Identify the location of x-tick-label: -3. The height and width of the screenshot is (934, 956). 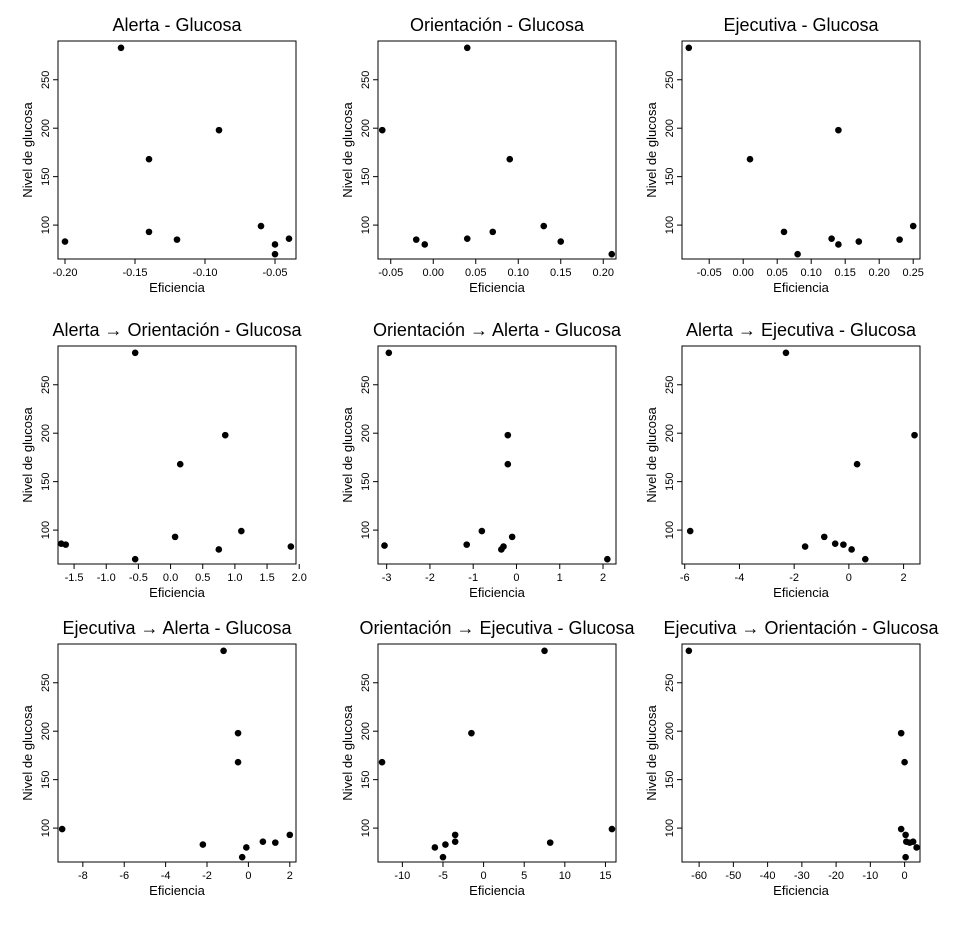
(387, 578).